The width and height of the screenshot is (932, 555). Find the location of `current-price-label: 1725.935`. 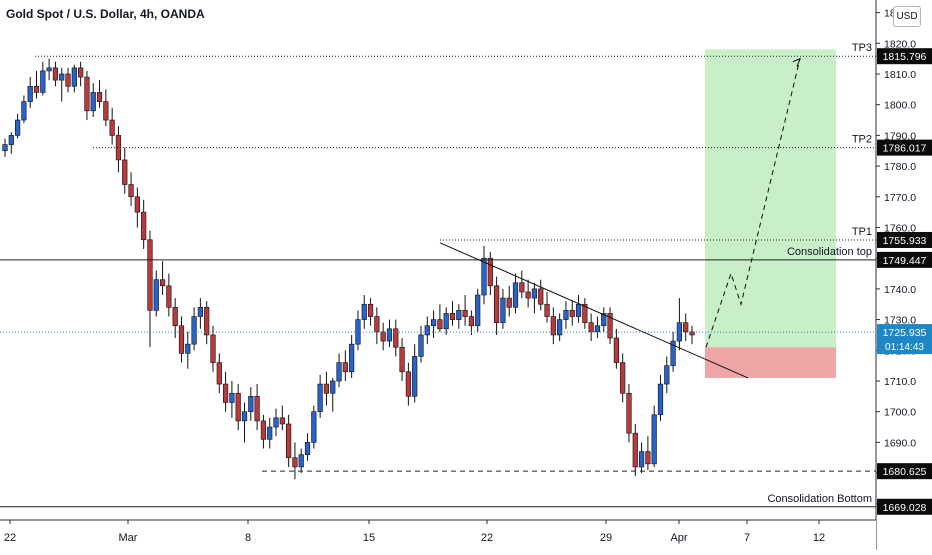

current-price-label: 1725.935 is located at coordinates (905, 333).